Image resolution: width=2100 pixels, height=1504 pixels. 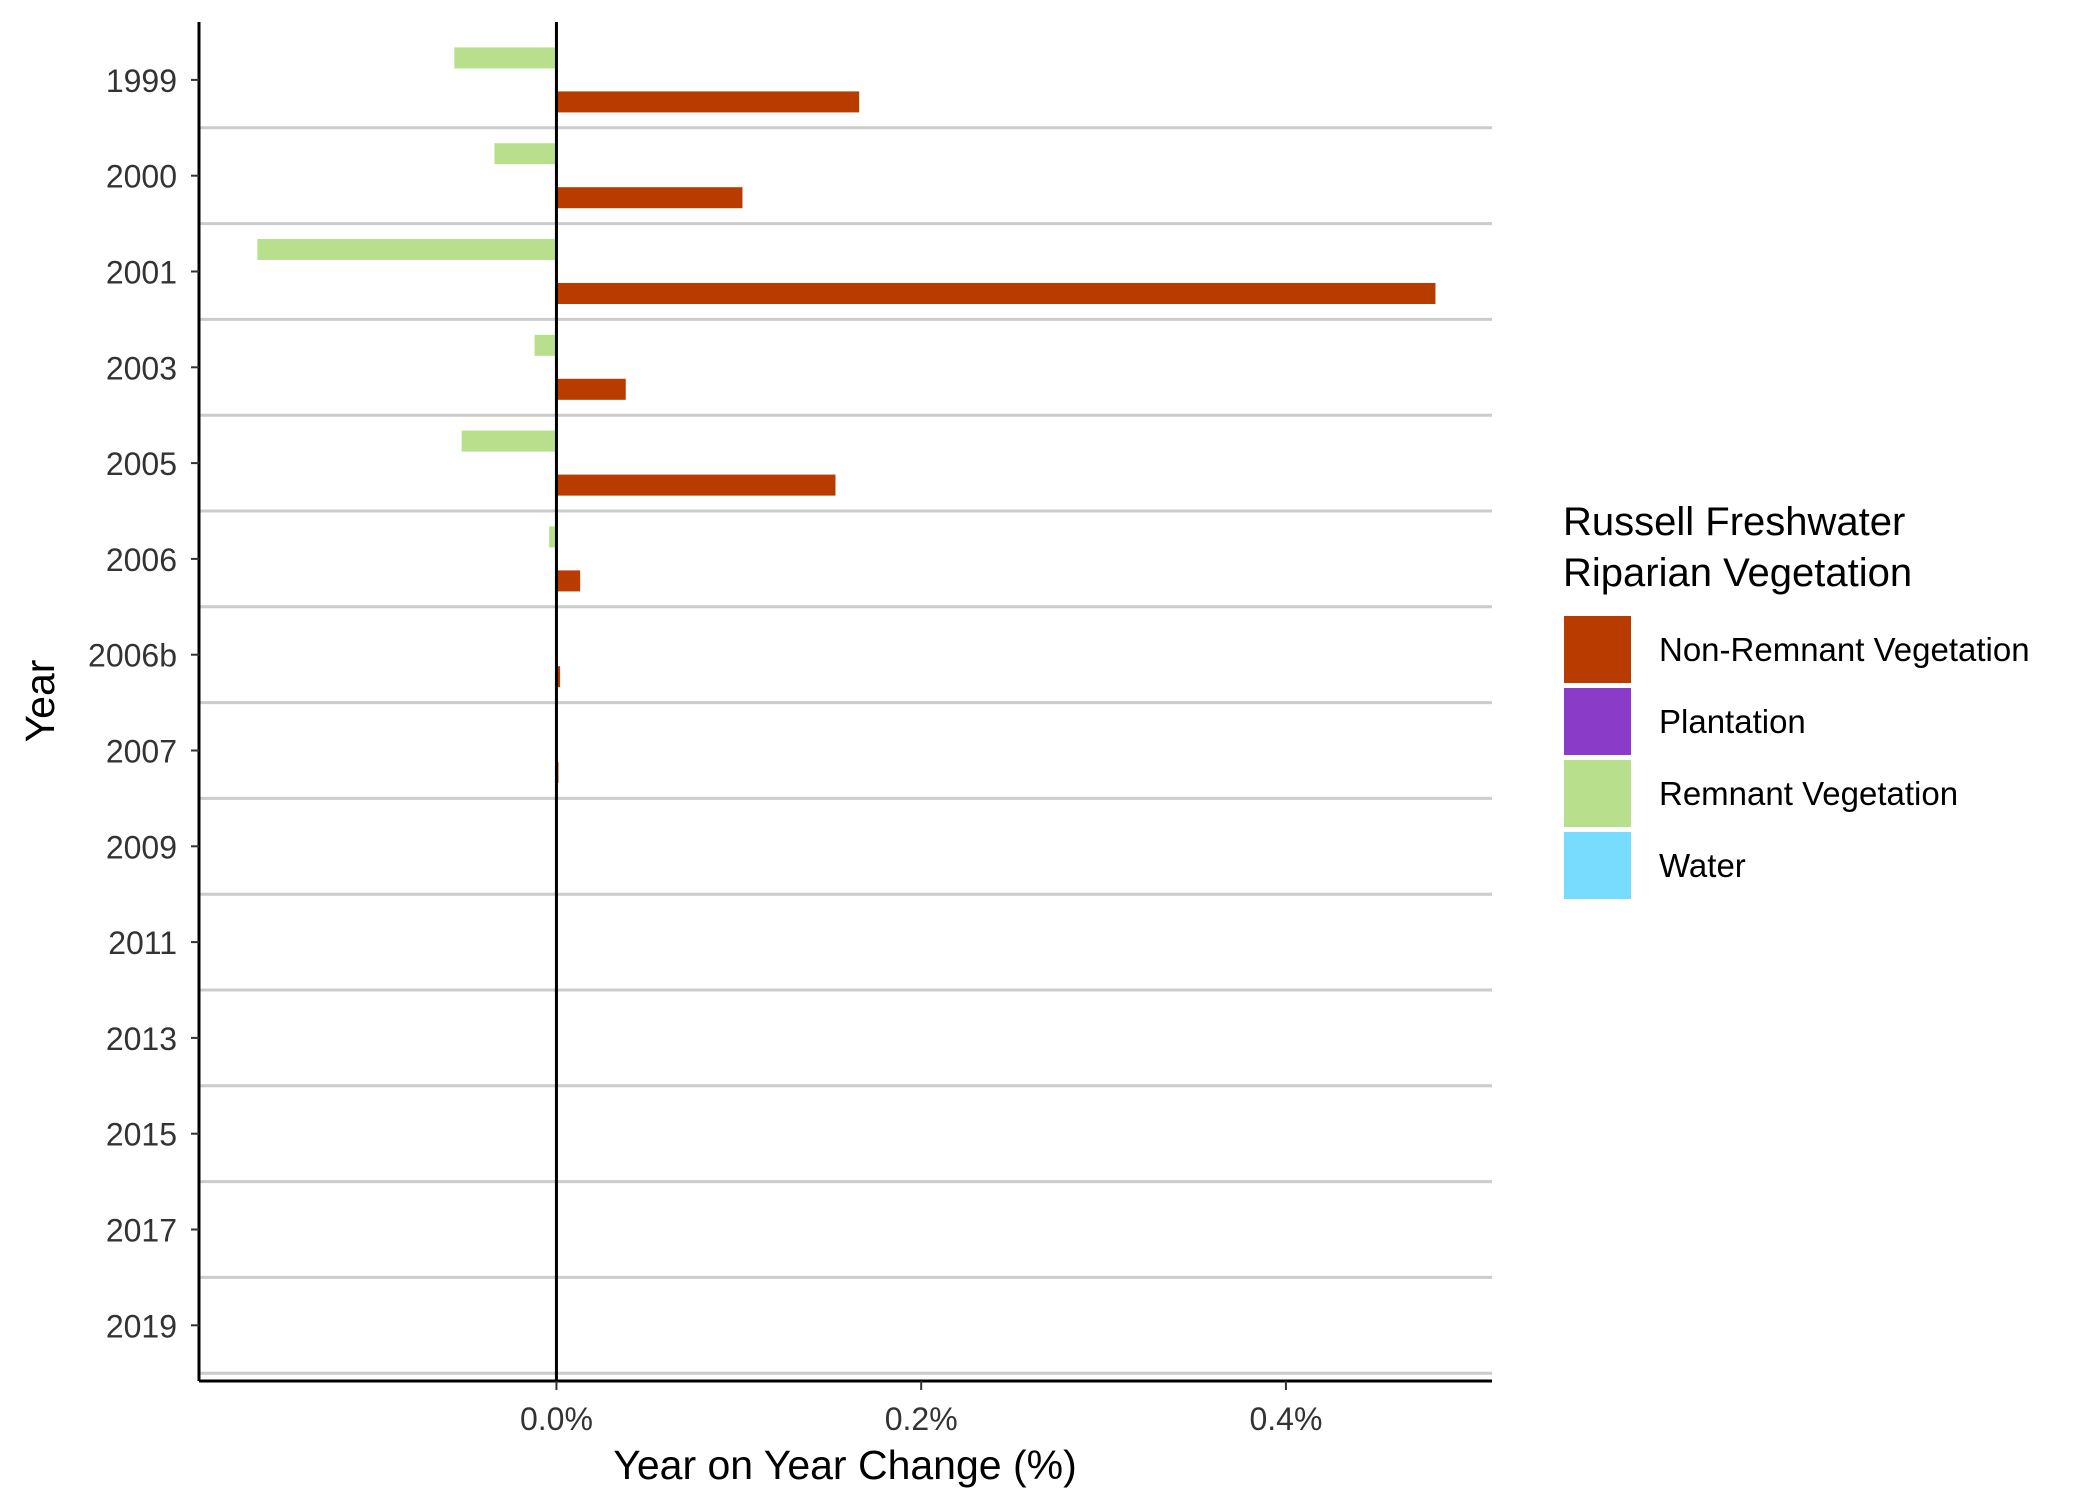 What do you see at coordinates (141, 1135) in the screenshot?
I see `y-tick-label-2015: 2015` at bounding box center [141, 1135].